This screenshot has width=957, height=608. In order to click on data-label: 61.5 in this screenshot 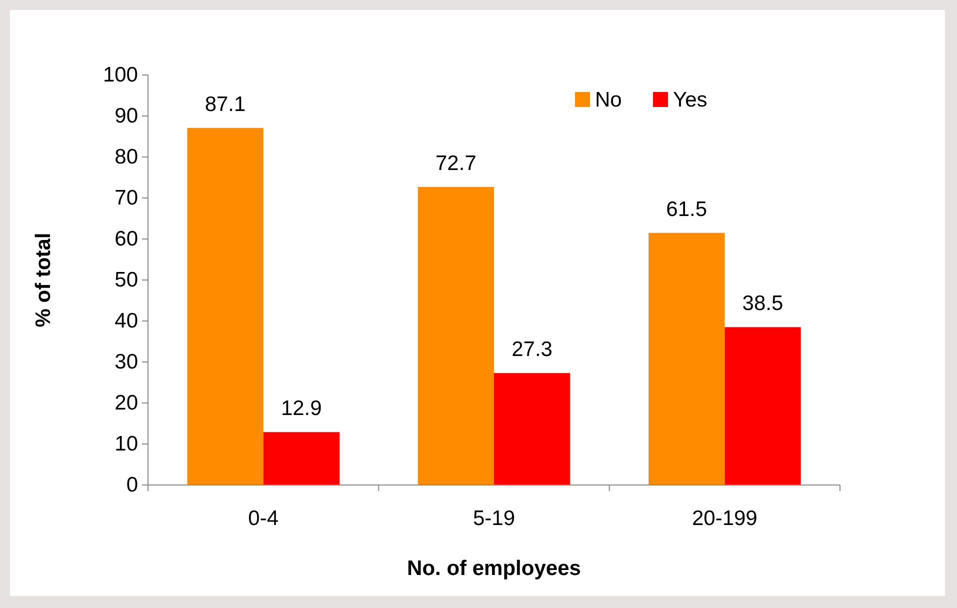, I will do `click(687, 209)`.